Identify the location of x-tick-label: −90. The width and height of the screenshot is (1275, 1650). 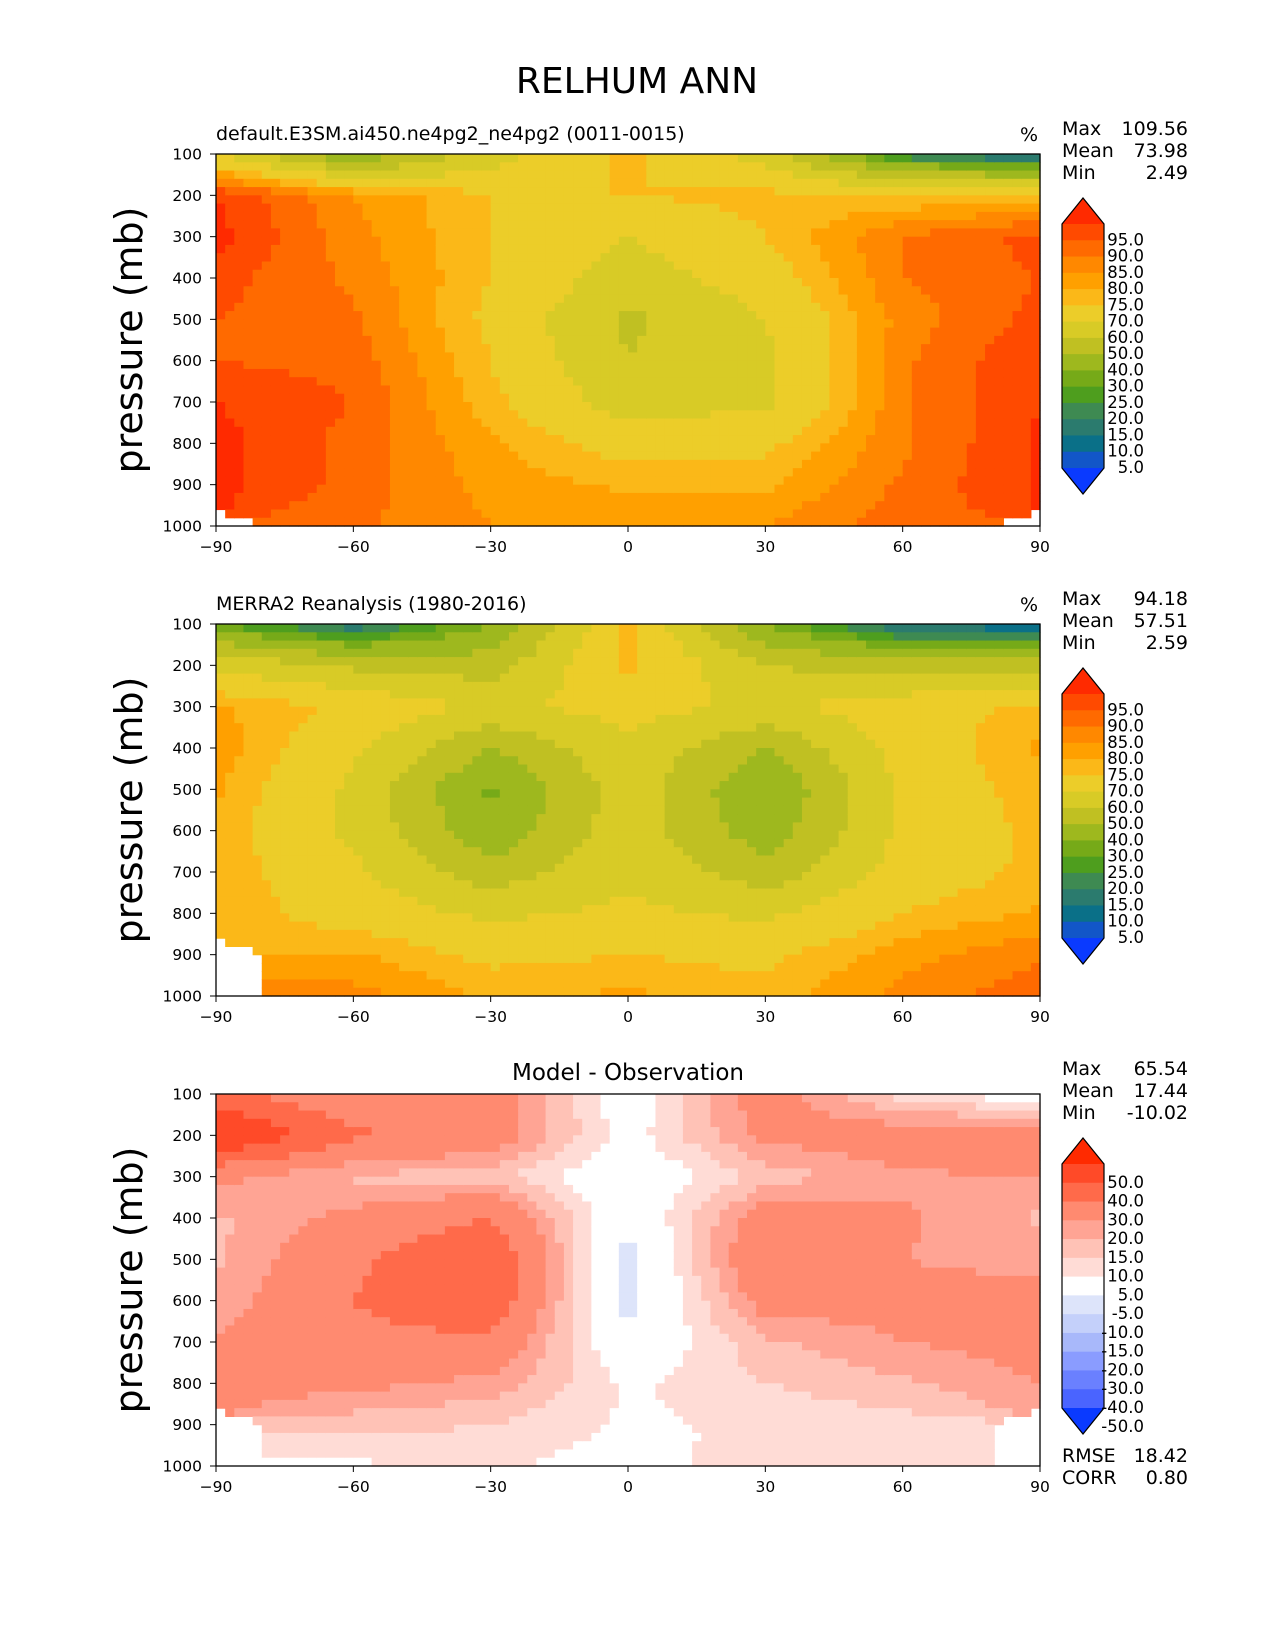
(216, 547).